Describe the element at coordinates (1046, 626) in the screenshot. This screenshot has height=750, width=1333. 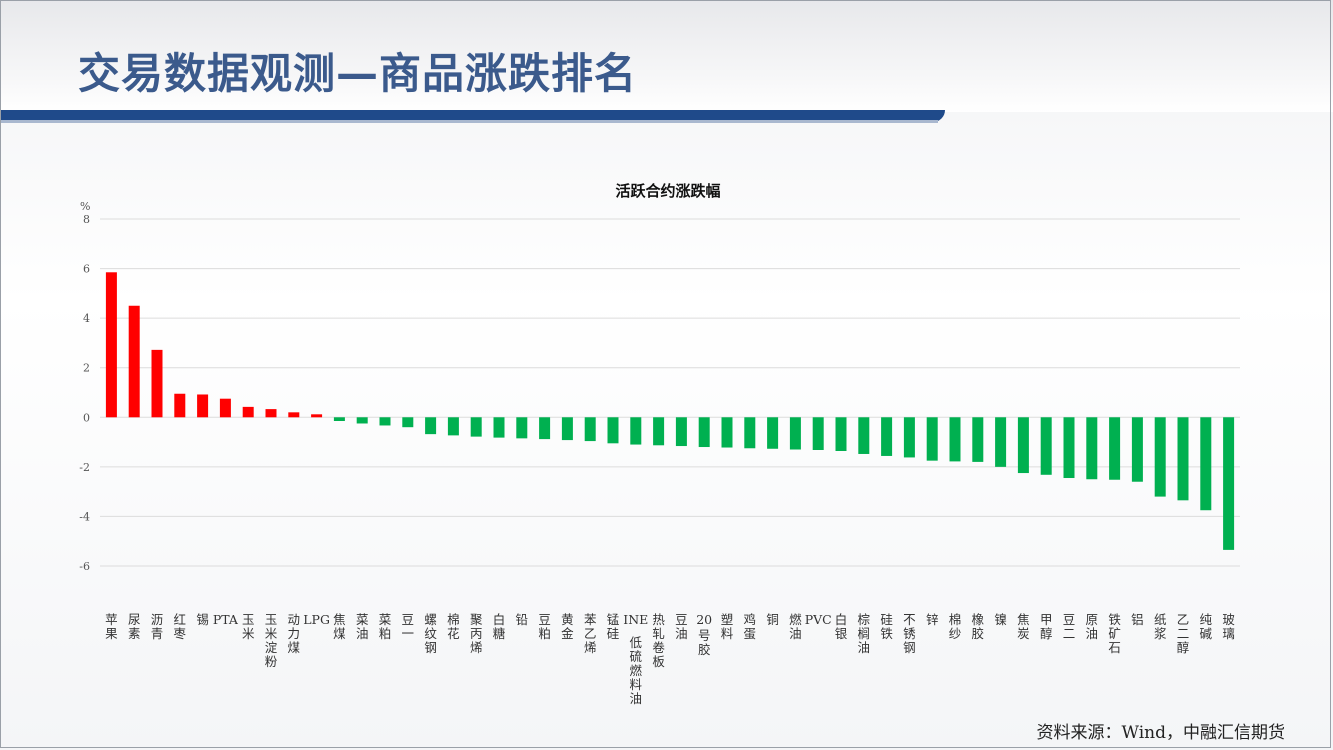
I see `category-label: 甲醇` at that location.